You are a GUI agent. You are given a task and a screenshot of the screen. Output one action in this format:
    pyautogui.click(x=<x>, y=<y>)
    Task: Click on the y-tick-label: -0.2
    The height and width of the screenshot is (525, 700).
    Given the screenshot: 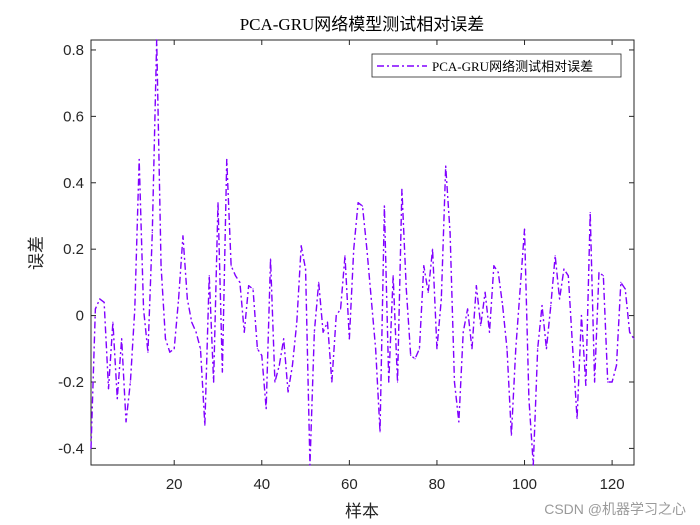 What is the action you would take?
    pyautogui.click(x=71, y=382)
    